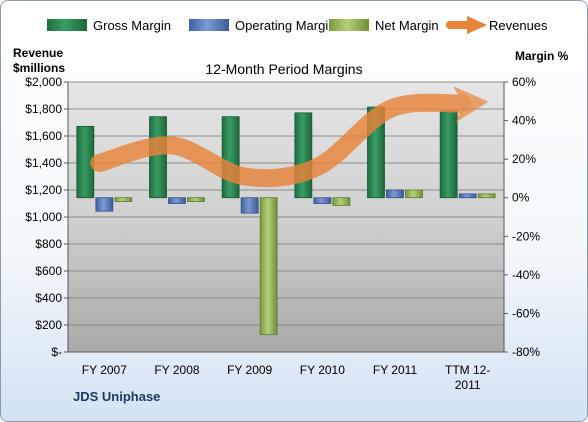 The image size is (588, 422). Describe the element at coordinates (43, 217) in the screenshot. I see `left-tick-label: $1,000` at that location.